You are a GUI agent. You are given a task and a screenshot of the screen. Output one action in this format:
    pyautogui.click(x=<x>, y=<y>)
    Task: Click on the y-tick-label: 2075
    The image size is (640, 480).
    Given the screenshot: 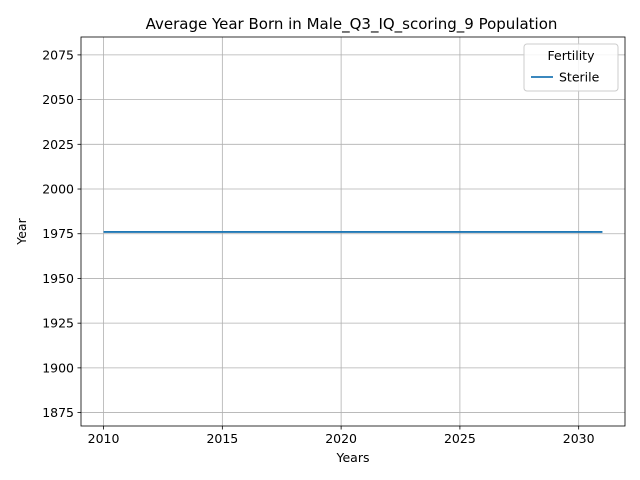 What is the action you would take?
    pyautogui.click(x=58, y=54)
    